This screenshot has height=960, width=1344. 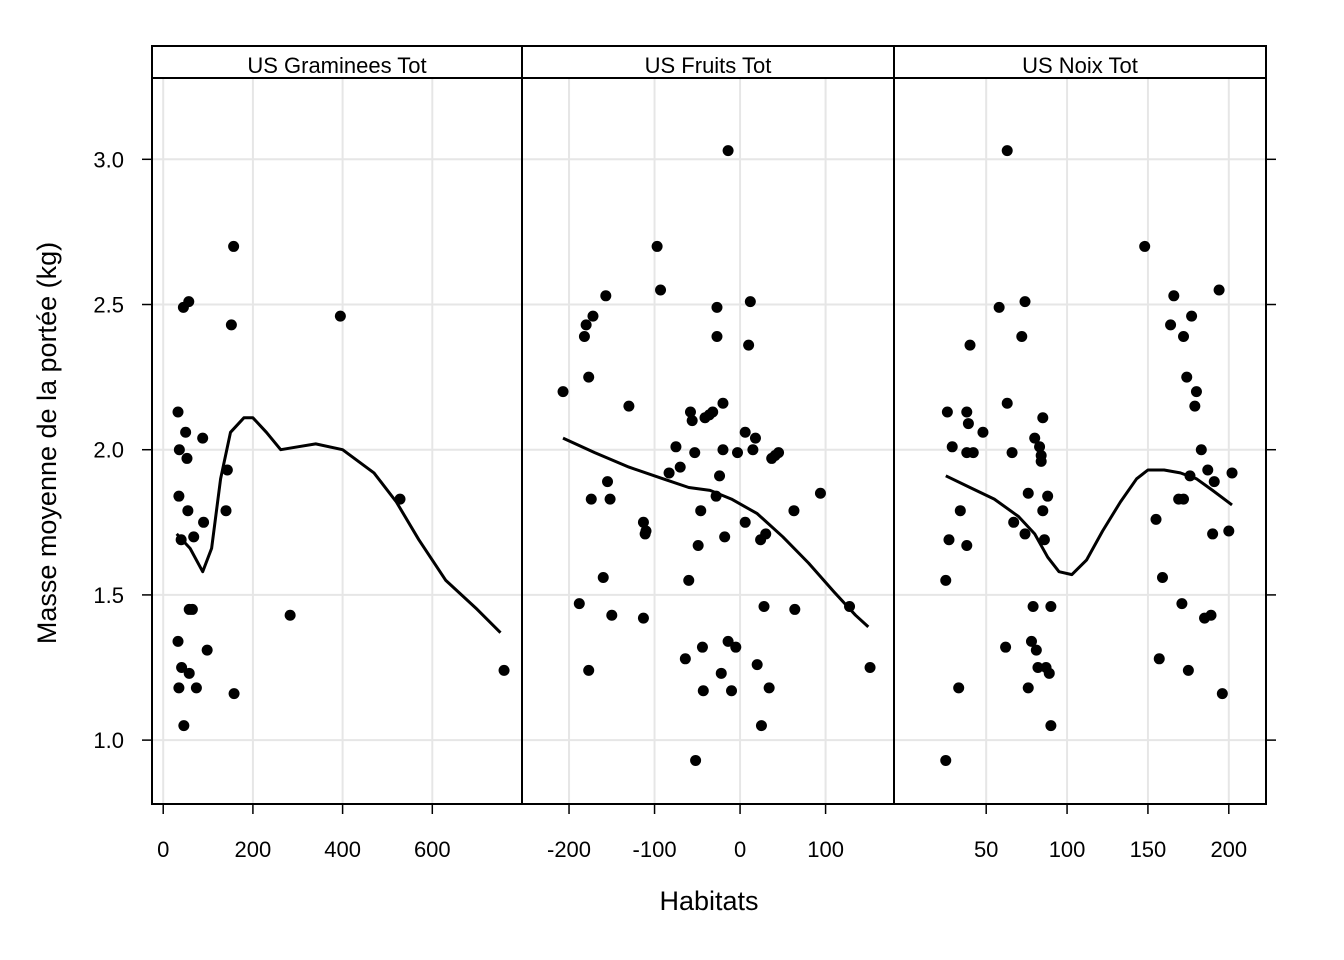 I want to click on y-tick-label: 1.5, so click(x=108, y=595).